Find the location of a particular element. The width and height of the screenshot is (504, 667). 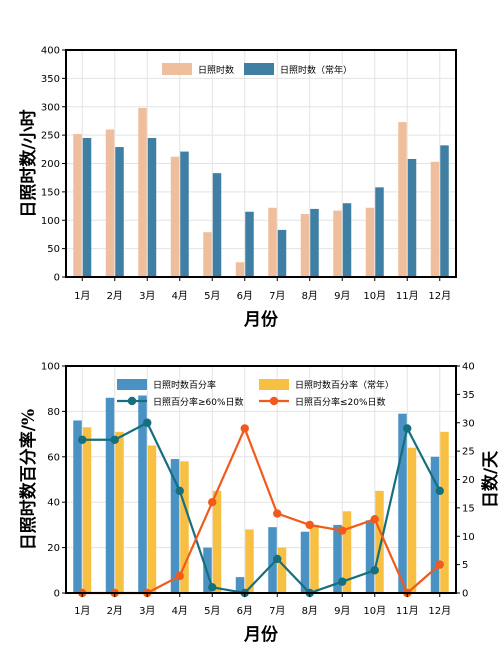

chart1-xtick-label: 5月 is located at coordinates (212, 296).